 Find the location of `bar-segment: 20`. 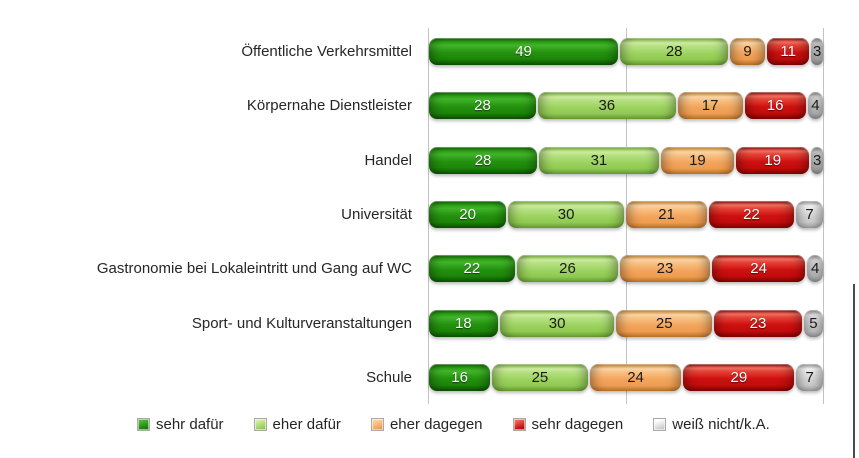

bar-segment: 20 is located at coordinates (468, 215).